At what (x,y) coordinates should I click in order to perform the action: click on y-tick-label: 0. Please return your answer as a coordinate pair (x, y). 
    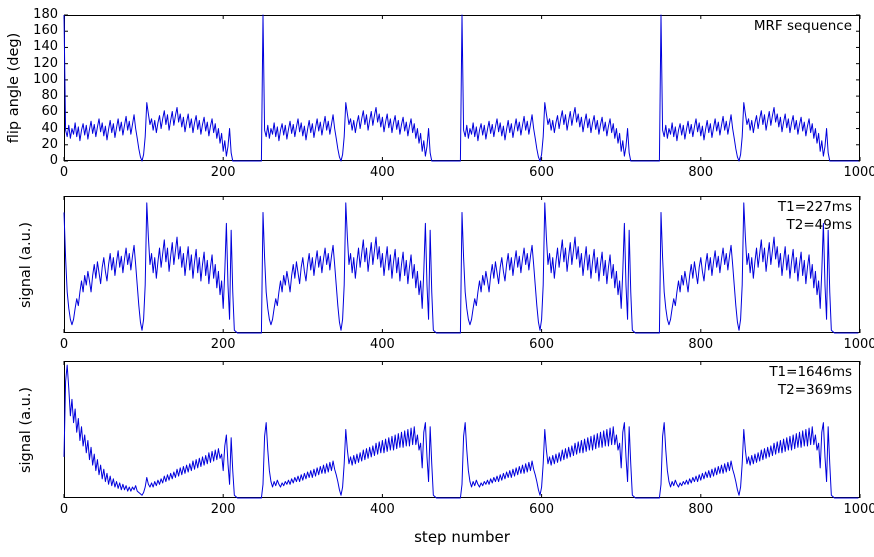
    Looking at the image, I should click on (53, 160).